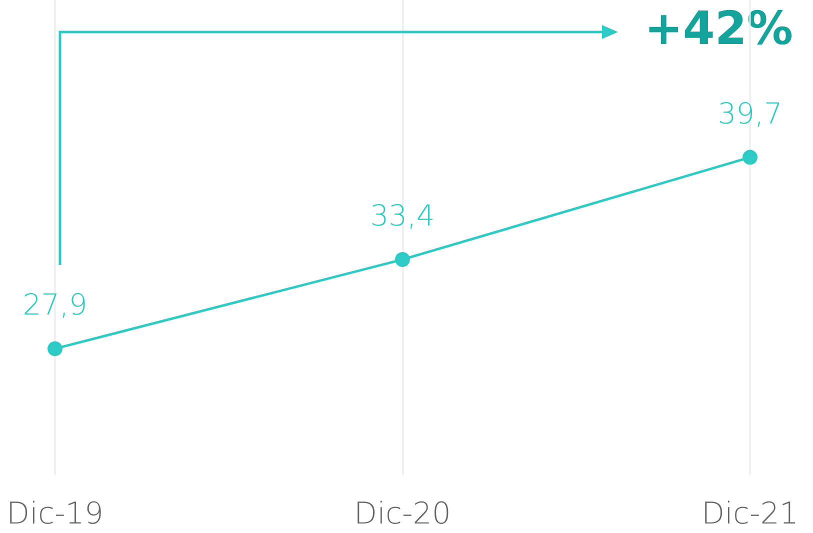 Image resolution: width=813 pixels, height=533 pixels. What do you see at coordinates (402, 215) in the screenshot?
I see `data-label: 33,4` at bounding box center [402, 215].